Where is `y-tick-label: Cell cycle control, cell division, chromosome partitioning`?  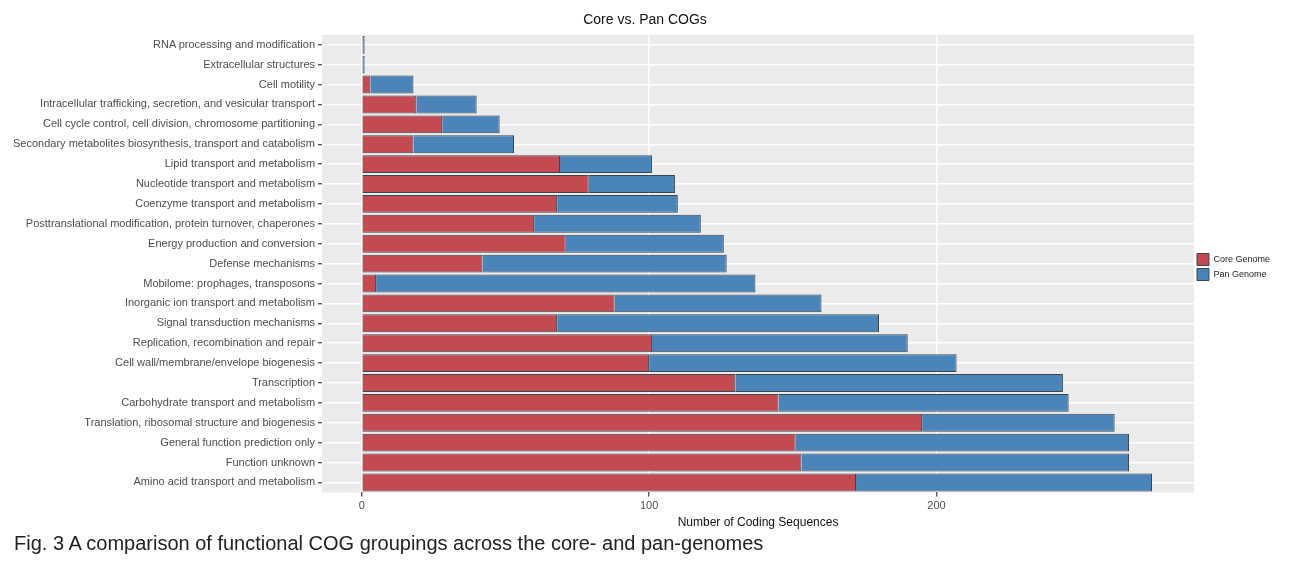
y-tick-label: Cell cycle control, cell division, chromosome partitioning is located at coordinates (179, 123).